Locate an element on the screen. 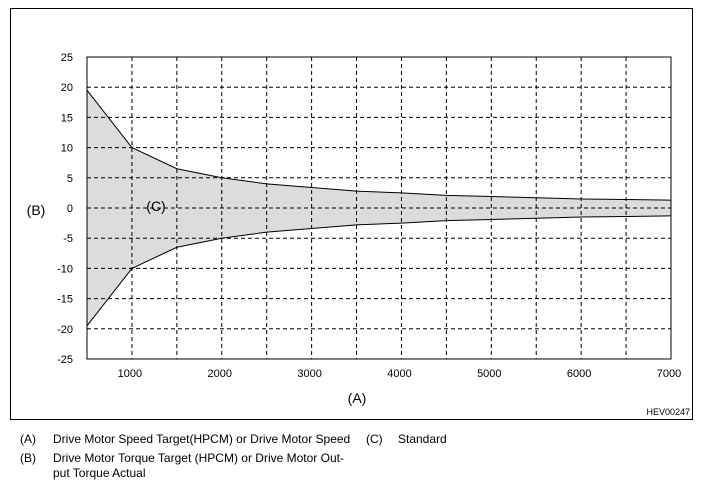 Image resolution: width=704 pixels, height=489 pixels. y-tick-label: 25 is located at coordinates (67, 58).